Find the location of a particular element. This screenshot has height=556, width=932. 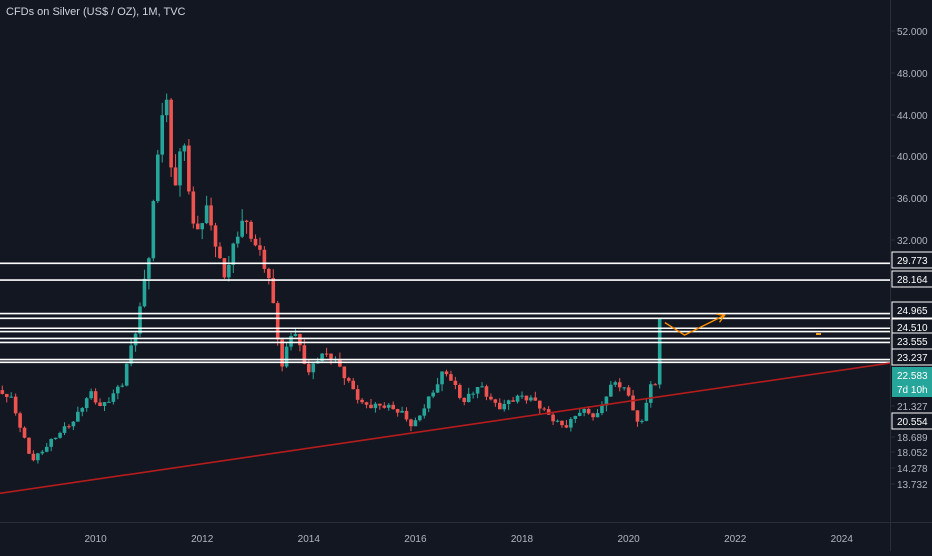

axis-corner is located at coordinates (911, 536).